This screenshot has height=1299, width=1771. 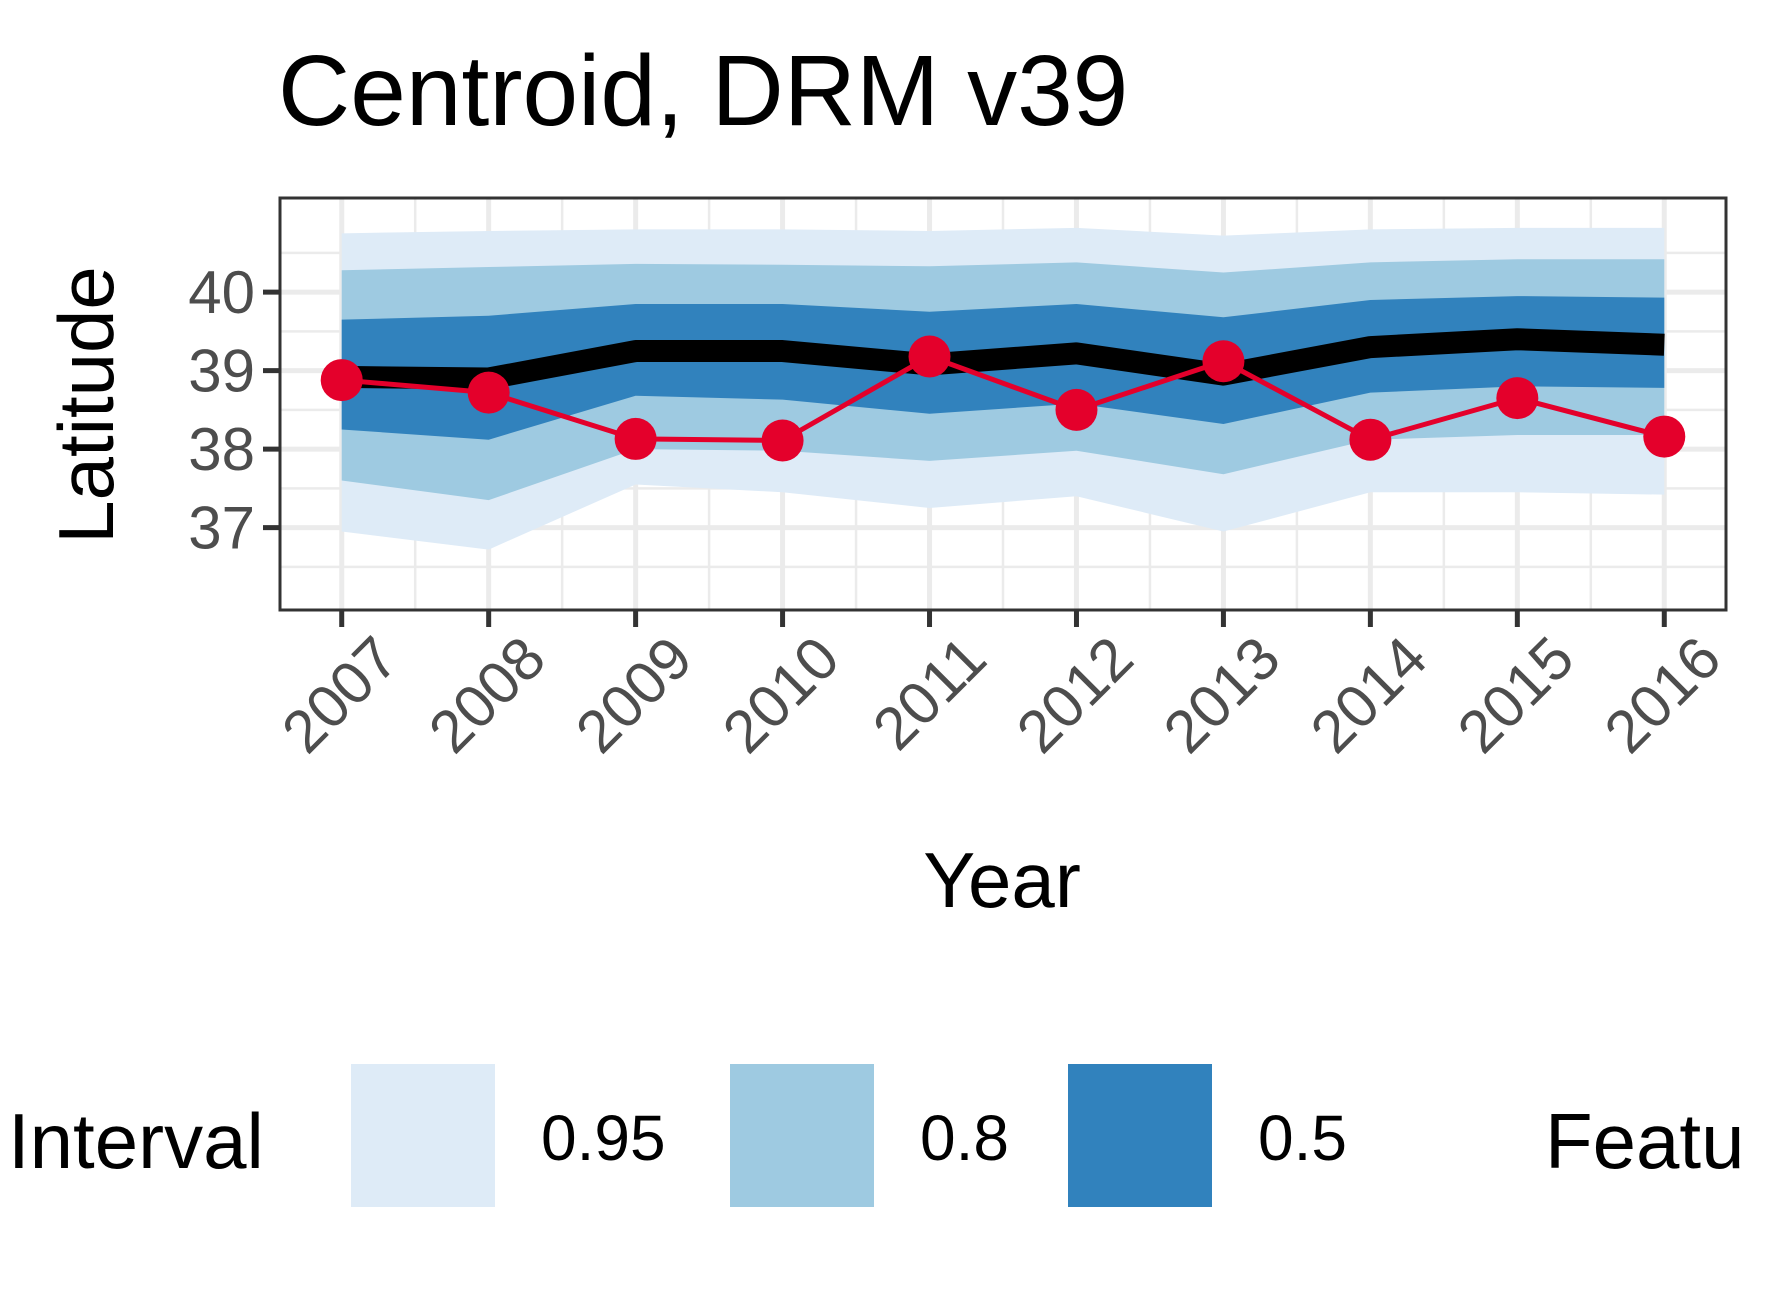 I want to click on legend-key-0.8, so click(x=802, y=1135).